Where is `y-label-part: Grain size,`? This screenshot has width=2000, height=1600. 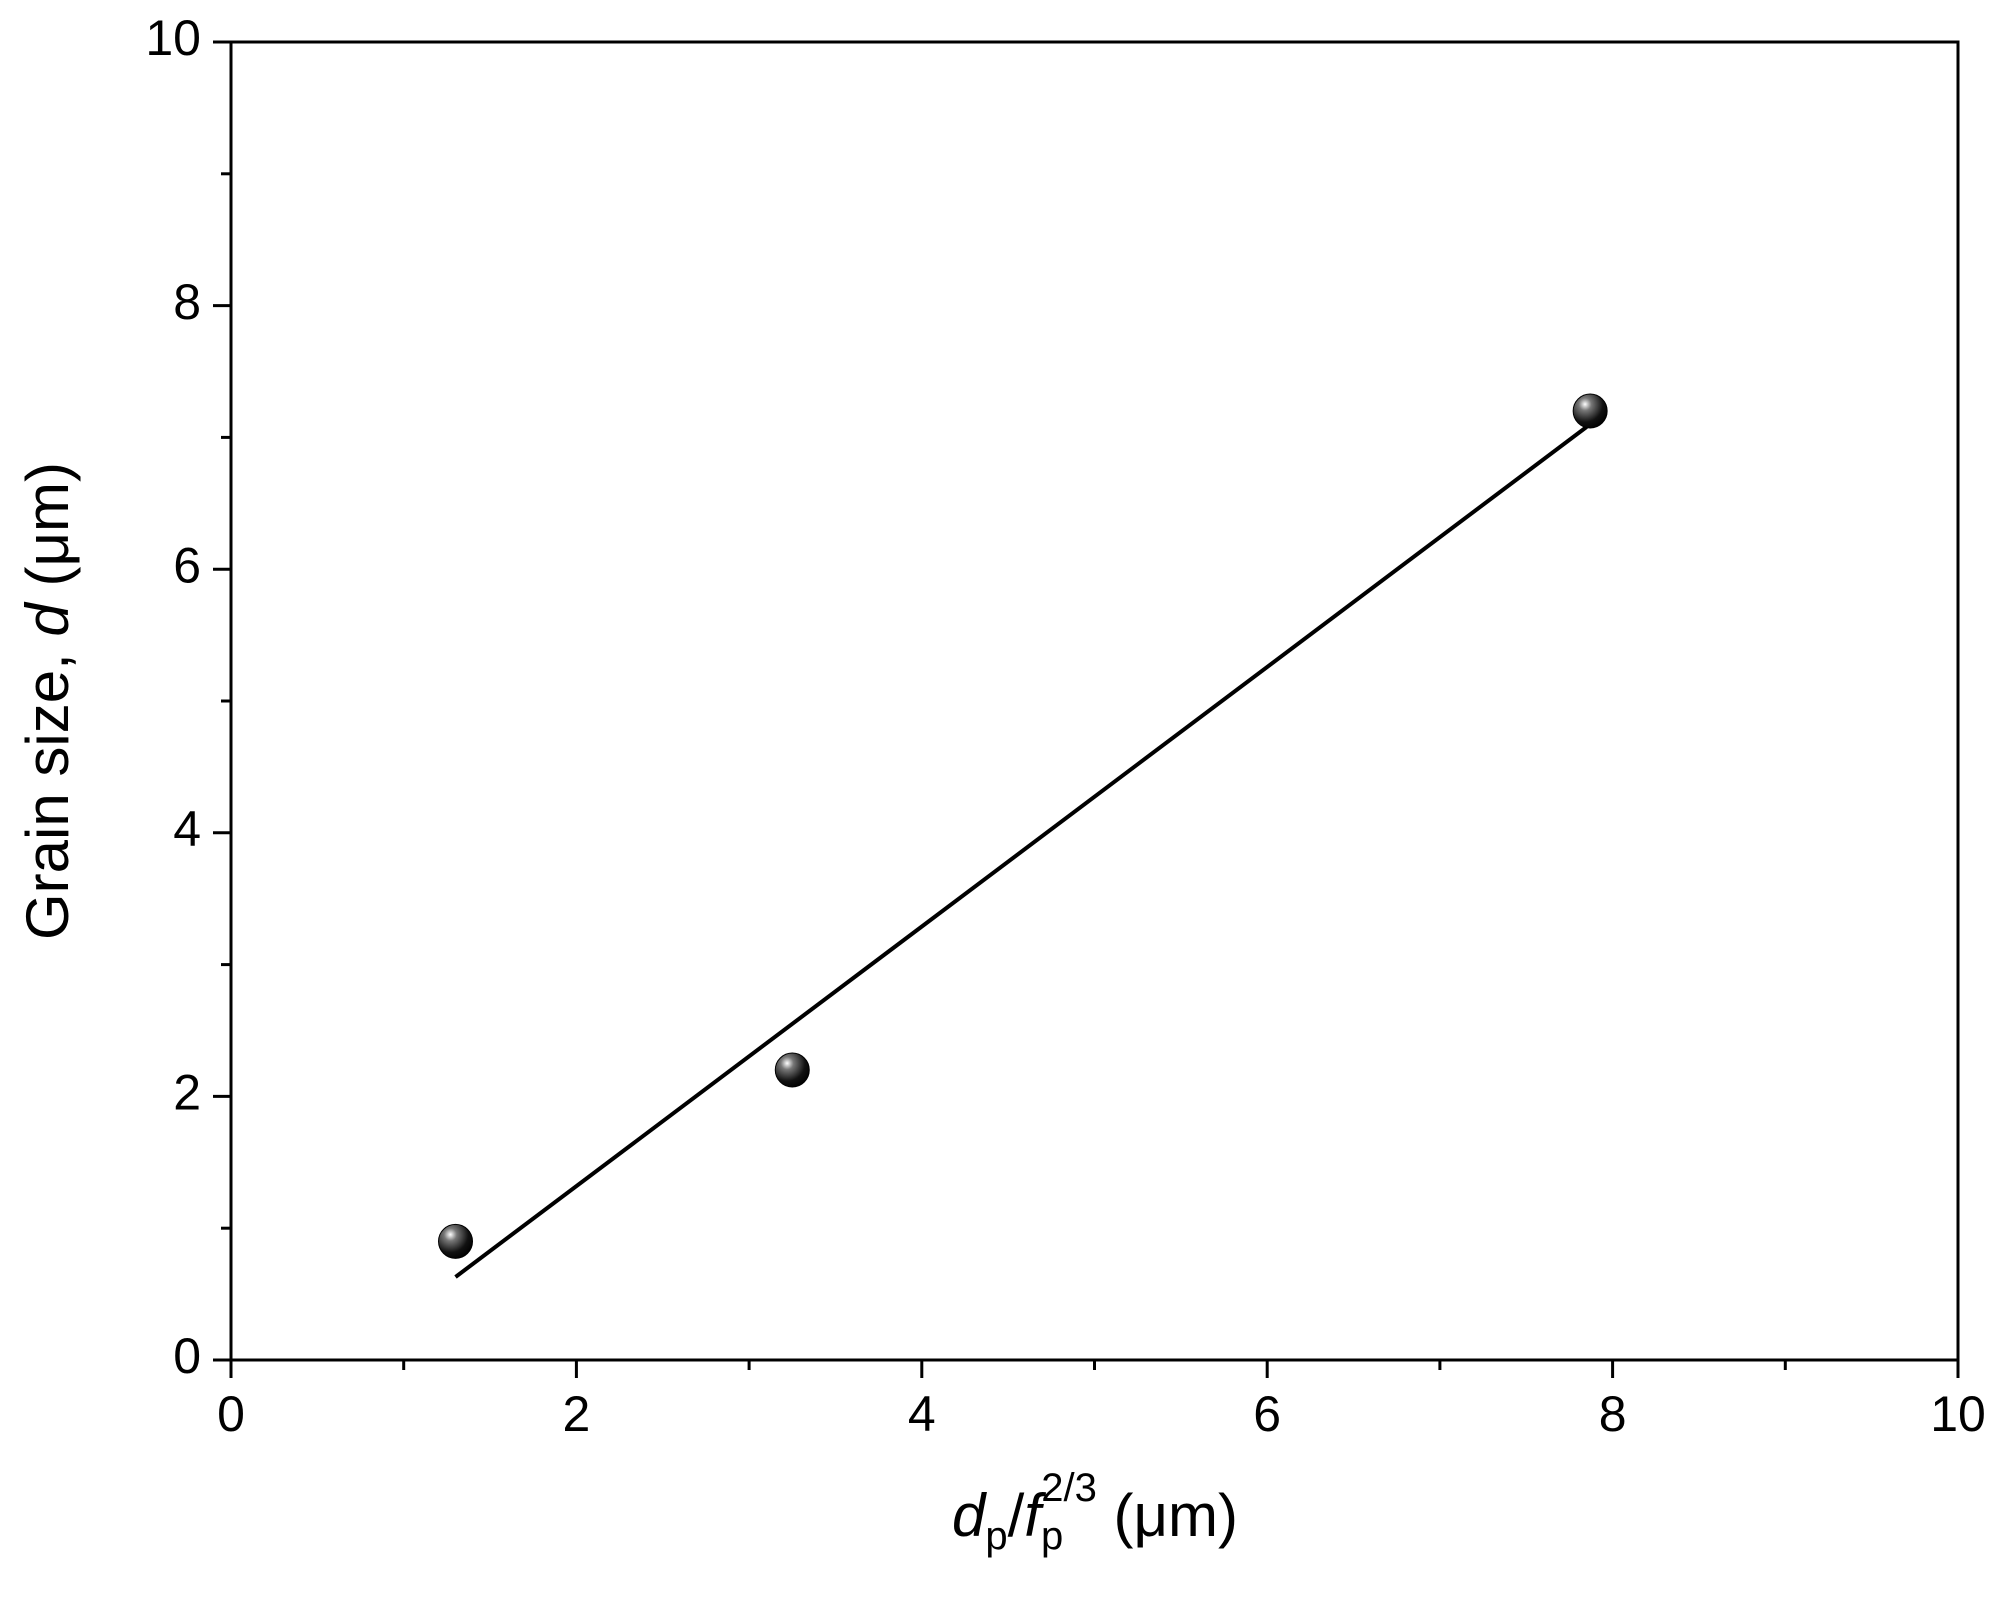 y-label-part: Grain size, is located at coordinates (47, 788).